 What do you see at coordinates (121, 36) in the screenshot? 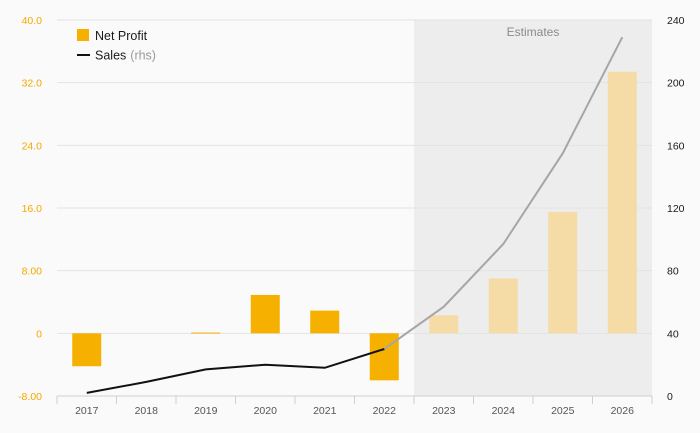
I see `legend-label-net-profit: Net Profit` at bounding box center [121, 36].